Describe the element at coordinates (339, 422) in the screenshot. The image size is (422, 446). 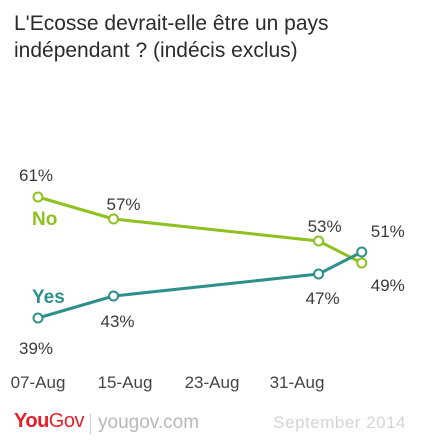
I see `publication-date: September 2014` at that location.